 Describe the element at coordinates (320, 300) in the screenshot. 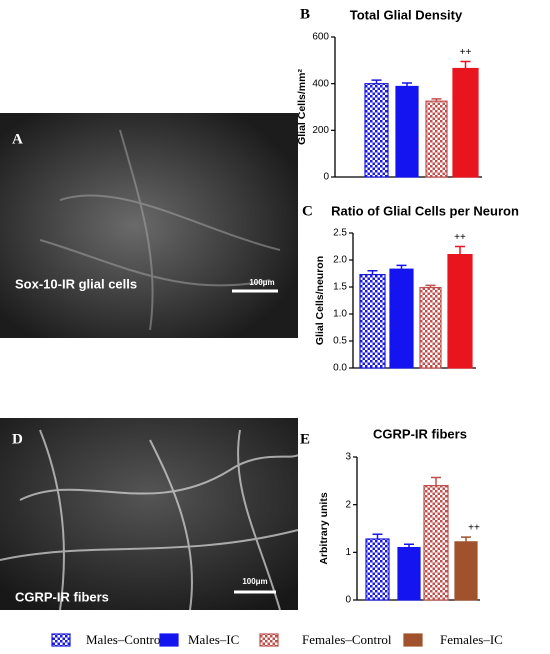

I see `y-axis-label: Glial Cells/neuron` at that location.